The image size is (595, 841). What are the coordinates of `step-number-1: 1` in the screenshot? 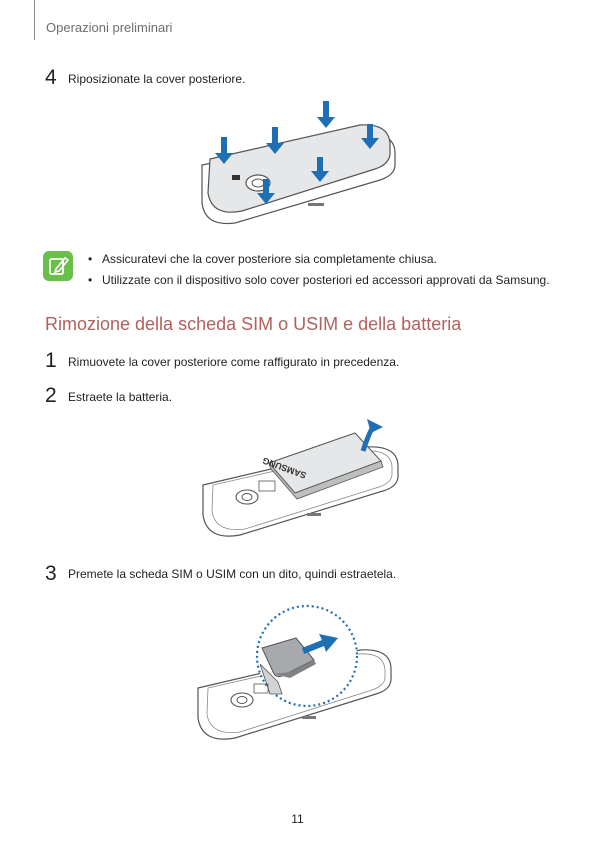 It's located at (51, 360).